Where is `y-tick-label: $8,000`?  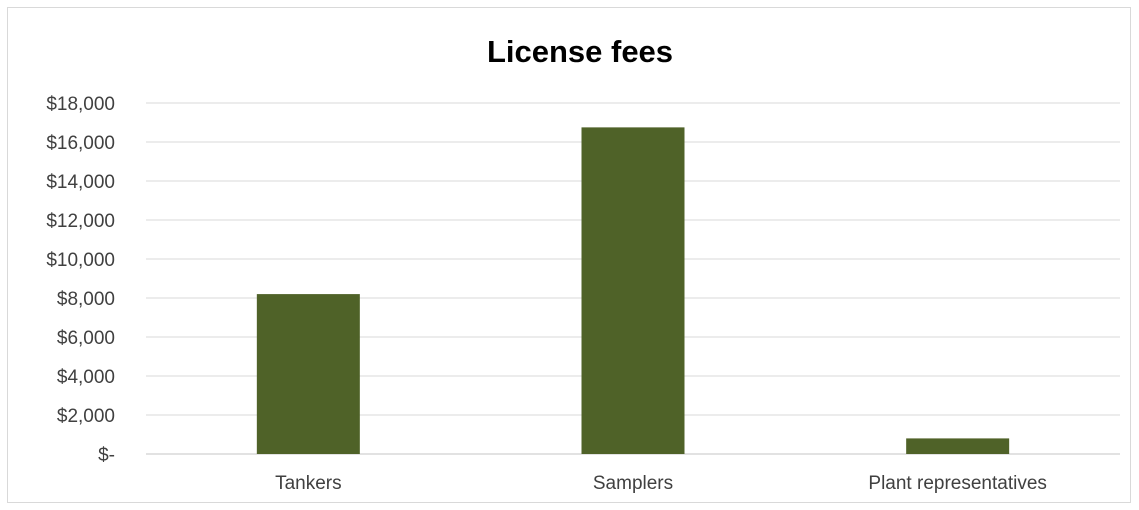 y-tick-label: $8,000 is located at coordinates (86, 299).